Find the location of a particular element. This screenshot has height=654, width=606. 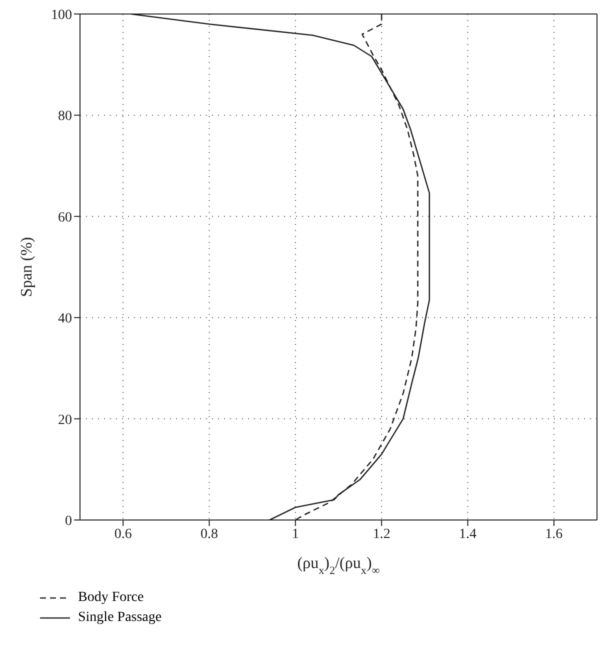

x-tick-label: 1.4 is located at coordinates (467, 534).